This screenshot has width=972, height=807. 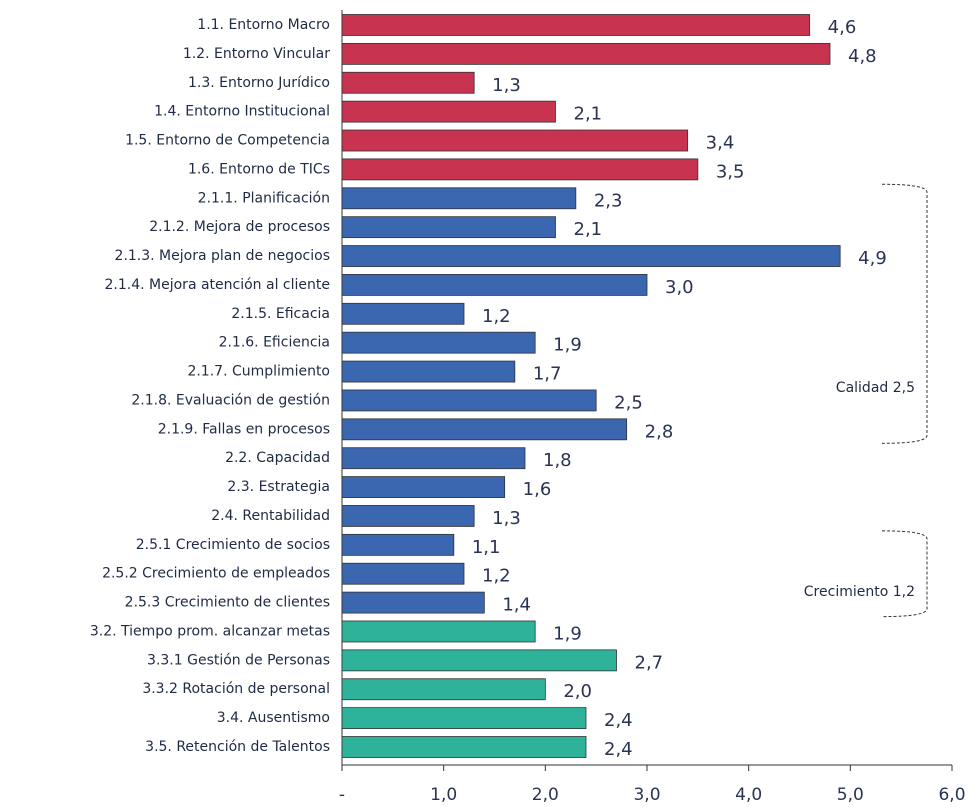 What do you see at coordinates (486, 547) in the screenshot?
I see `value-label: 1,1` at bounding box center [486, 547].